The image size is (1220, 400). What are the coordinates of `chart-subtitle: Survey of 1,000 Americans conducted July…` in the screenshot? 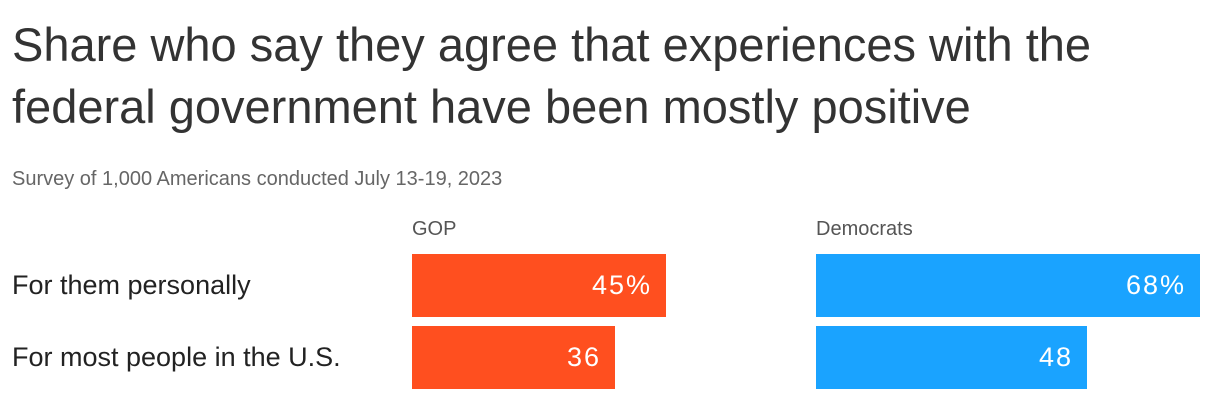 It's located at (257, 179).